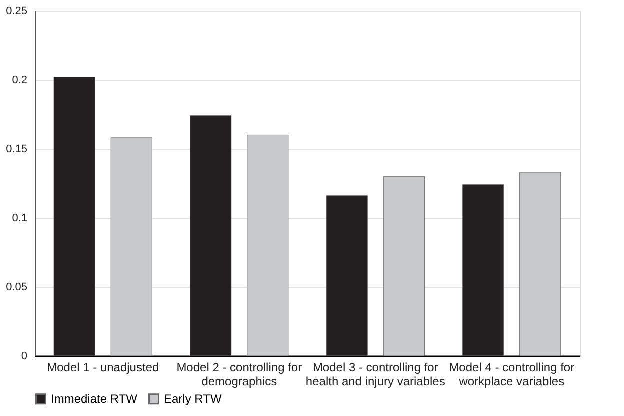 Image resolution: width=624 pixels, height=416 pixels. Describe the element at coordinates (193, 399) in the screenshot. I see `legend-label: Early RTW` at that location.